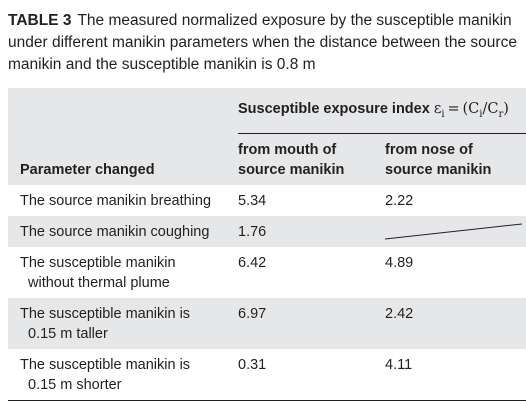 This screenshot has height=411, width=526. I want to click on row-label-line: The source manikin coughing, so click(115, 232).